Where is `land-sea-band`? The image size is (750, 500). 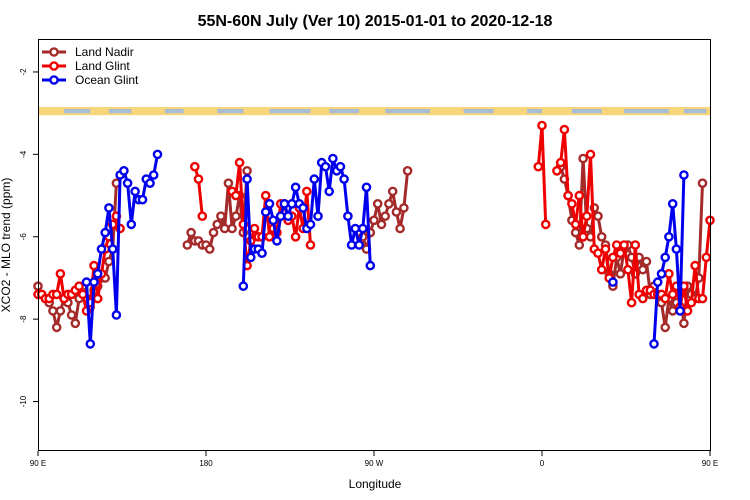
land-sea-band is located at coordinates (374, 111).